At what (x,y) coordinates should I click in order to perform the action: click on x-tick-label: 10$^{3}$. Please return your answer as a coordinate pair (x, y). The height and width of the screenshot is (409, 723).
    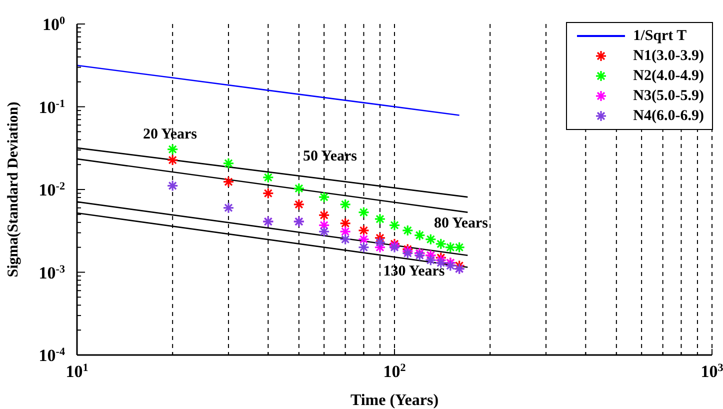
    Looking at the image, I should click on (711, 371).